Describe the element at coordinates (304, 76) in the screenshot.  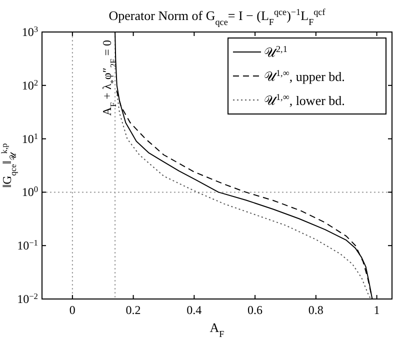
I see `legend-label: 𝒰$^{1,∞}$, upper bd.` at that location.